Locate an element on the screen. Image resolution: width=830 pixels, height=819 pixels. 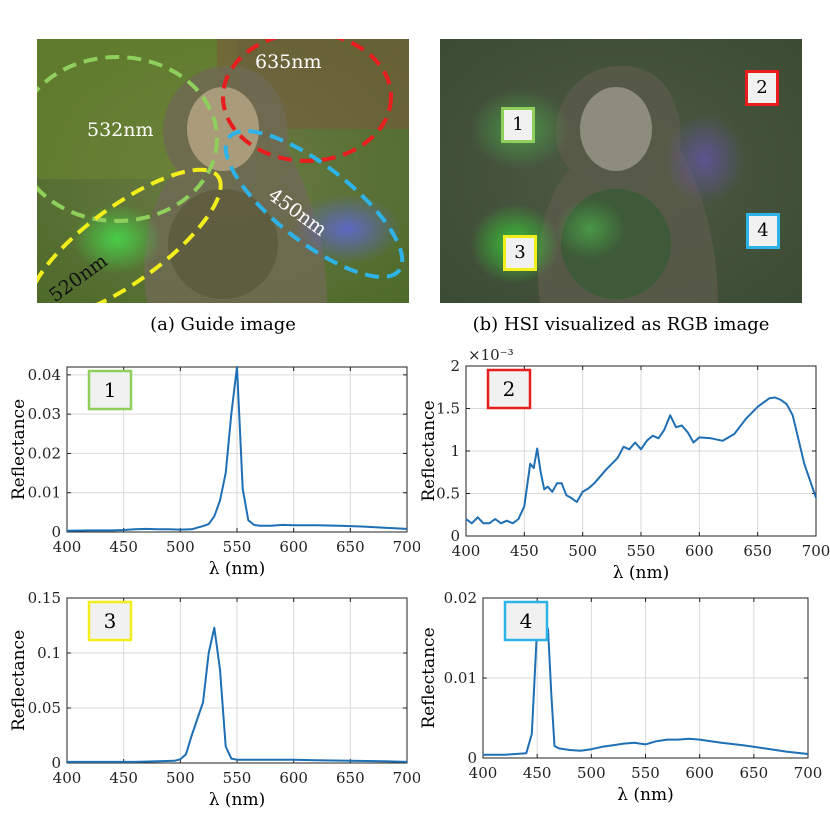
y-tick-label: 0.5 is located at coordinates (448, 494).